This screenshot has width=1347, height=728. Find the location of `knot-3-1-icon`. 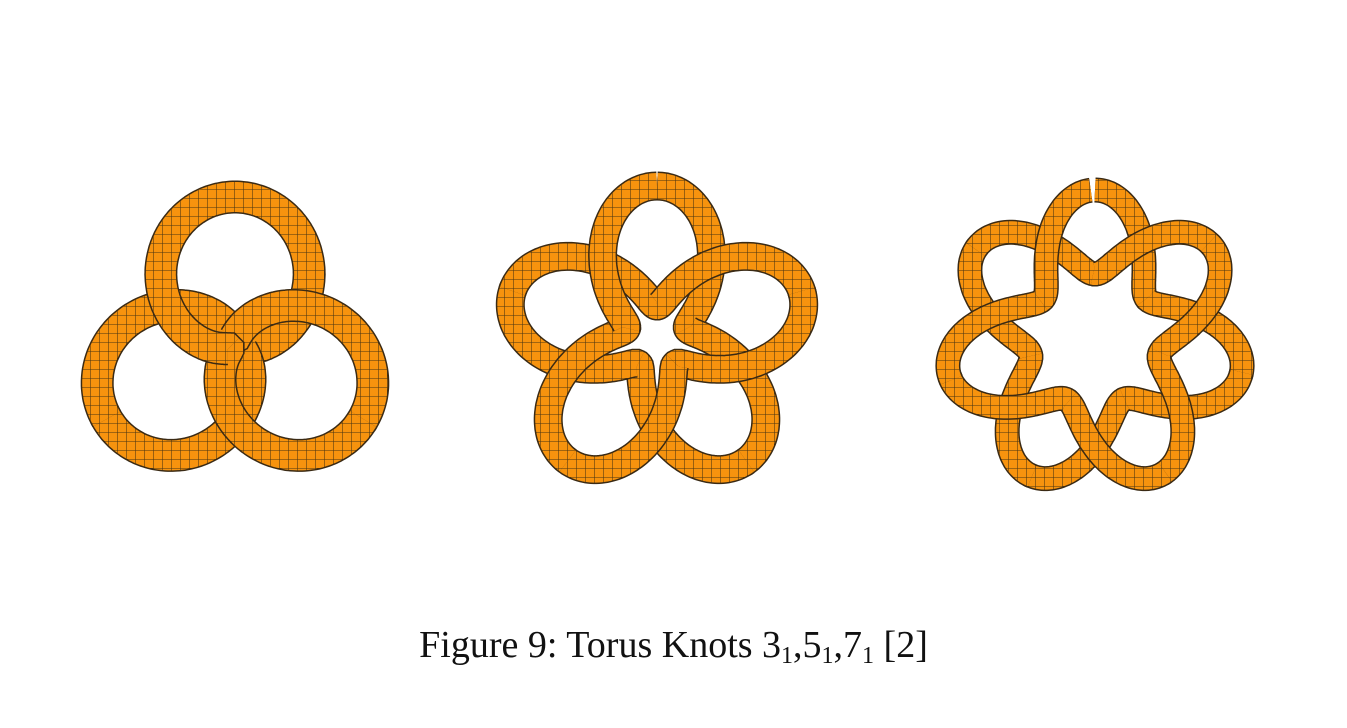

knot-3-1-icon is located at coordinates (235, 326).